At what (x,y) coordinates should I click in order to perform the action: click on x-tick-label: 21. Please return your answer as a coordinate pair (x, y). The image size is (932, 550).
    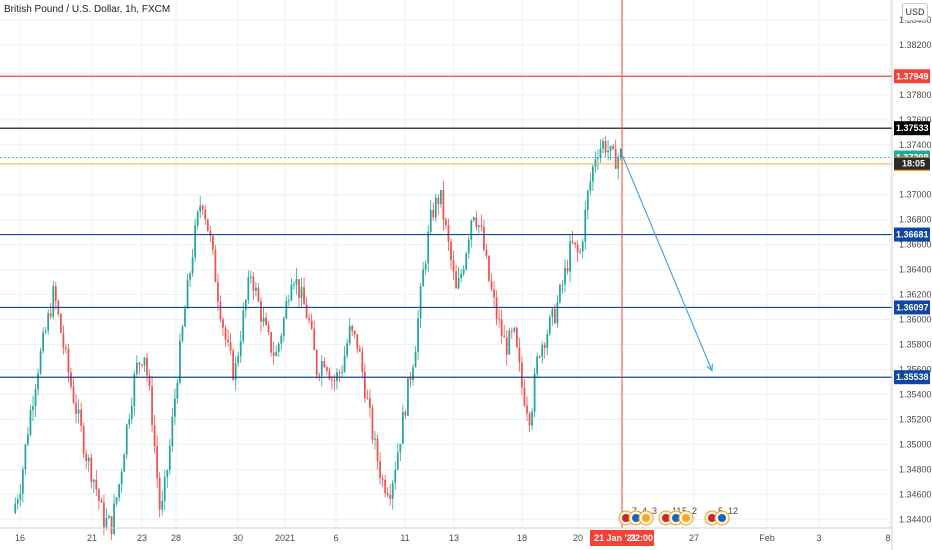
    Looking at the image, I should click on (92, 538).